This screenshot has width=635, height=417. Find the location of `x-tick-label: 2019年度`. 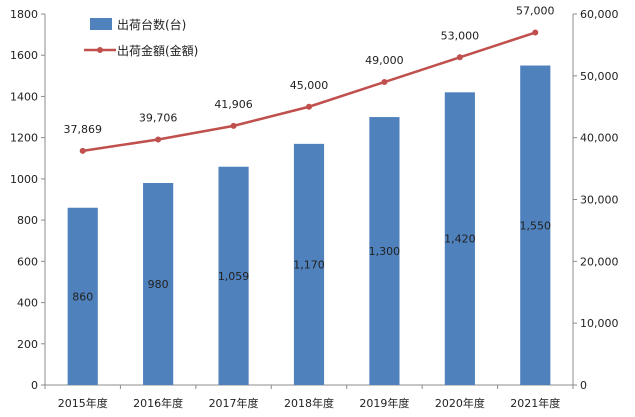

x-tick-label: 2019年度 is located at coordinates (384, 403).